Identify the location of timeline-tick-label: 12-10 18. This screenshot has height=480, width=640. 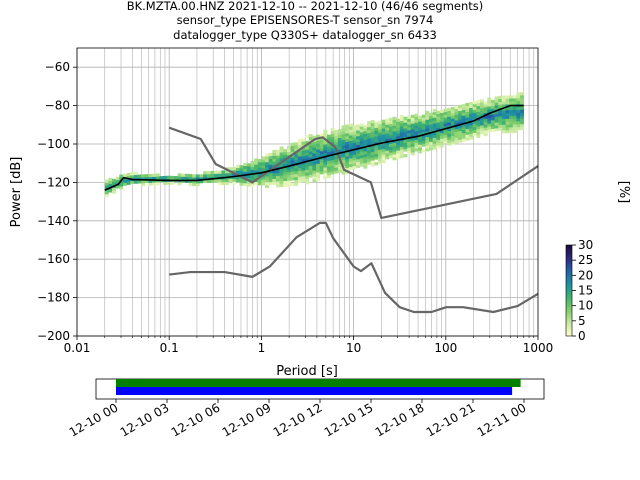
(400, 419).